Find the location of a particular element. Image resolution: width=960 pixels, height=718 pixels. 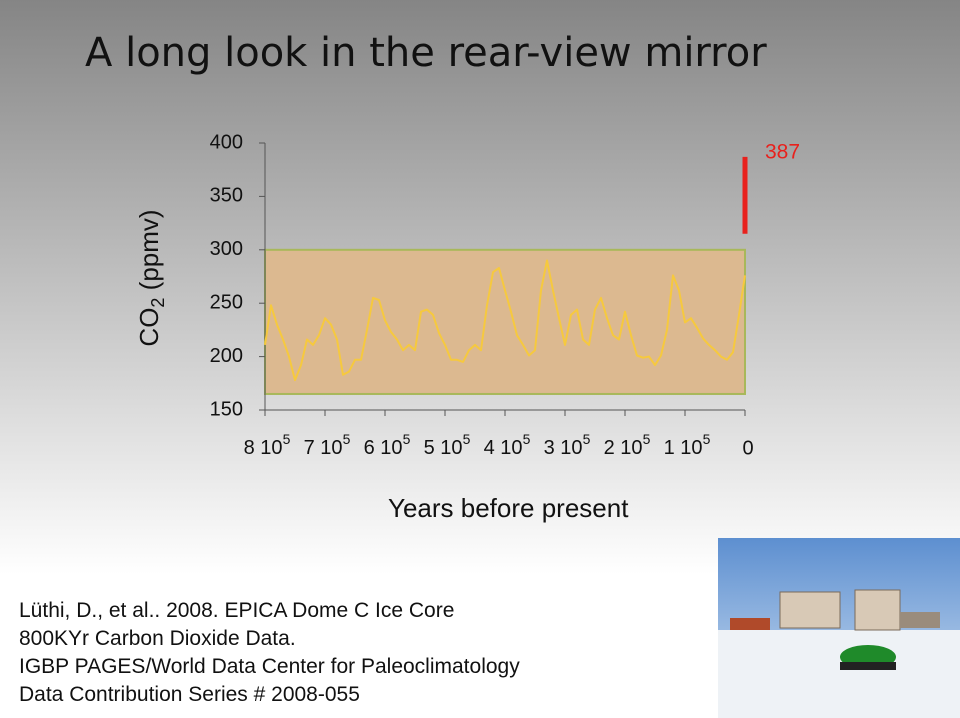

x-tick-label: 2 105 is located at coordinates (627, 445).